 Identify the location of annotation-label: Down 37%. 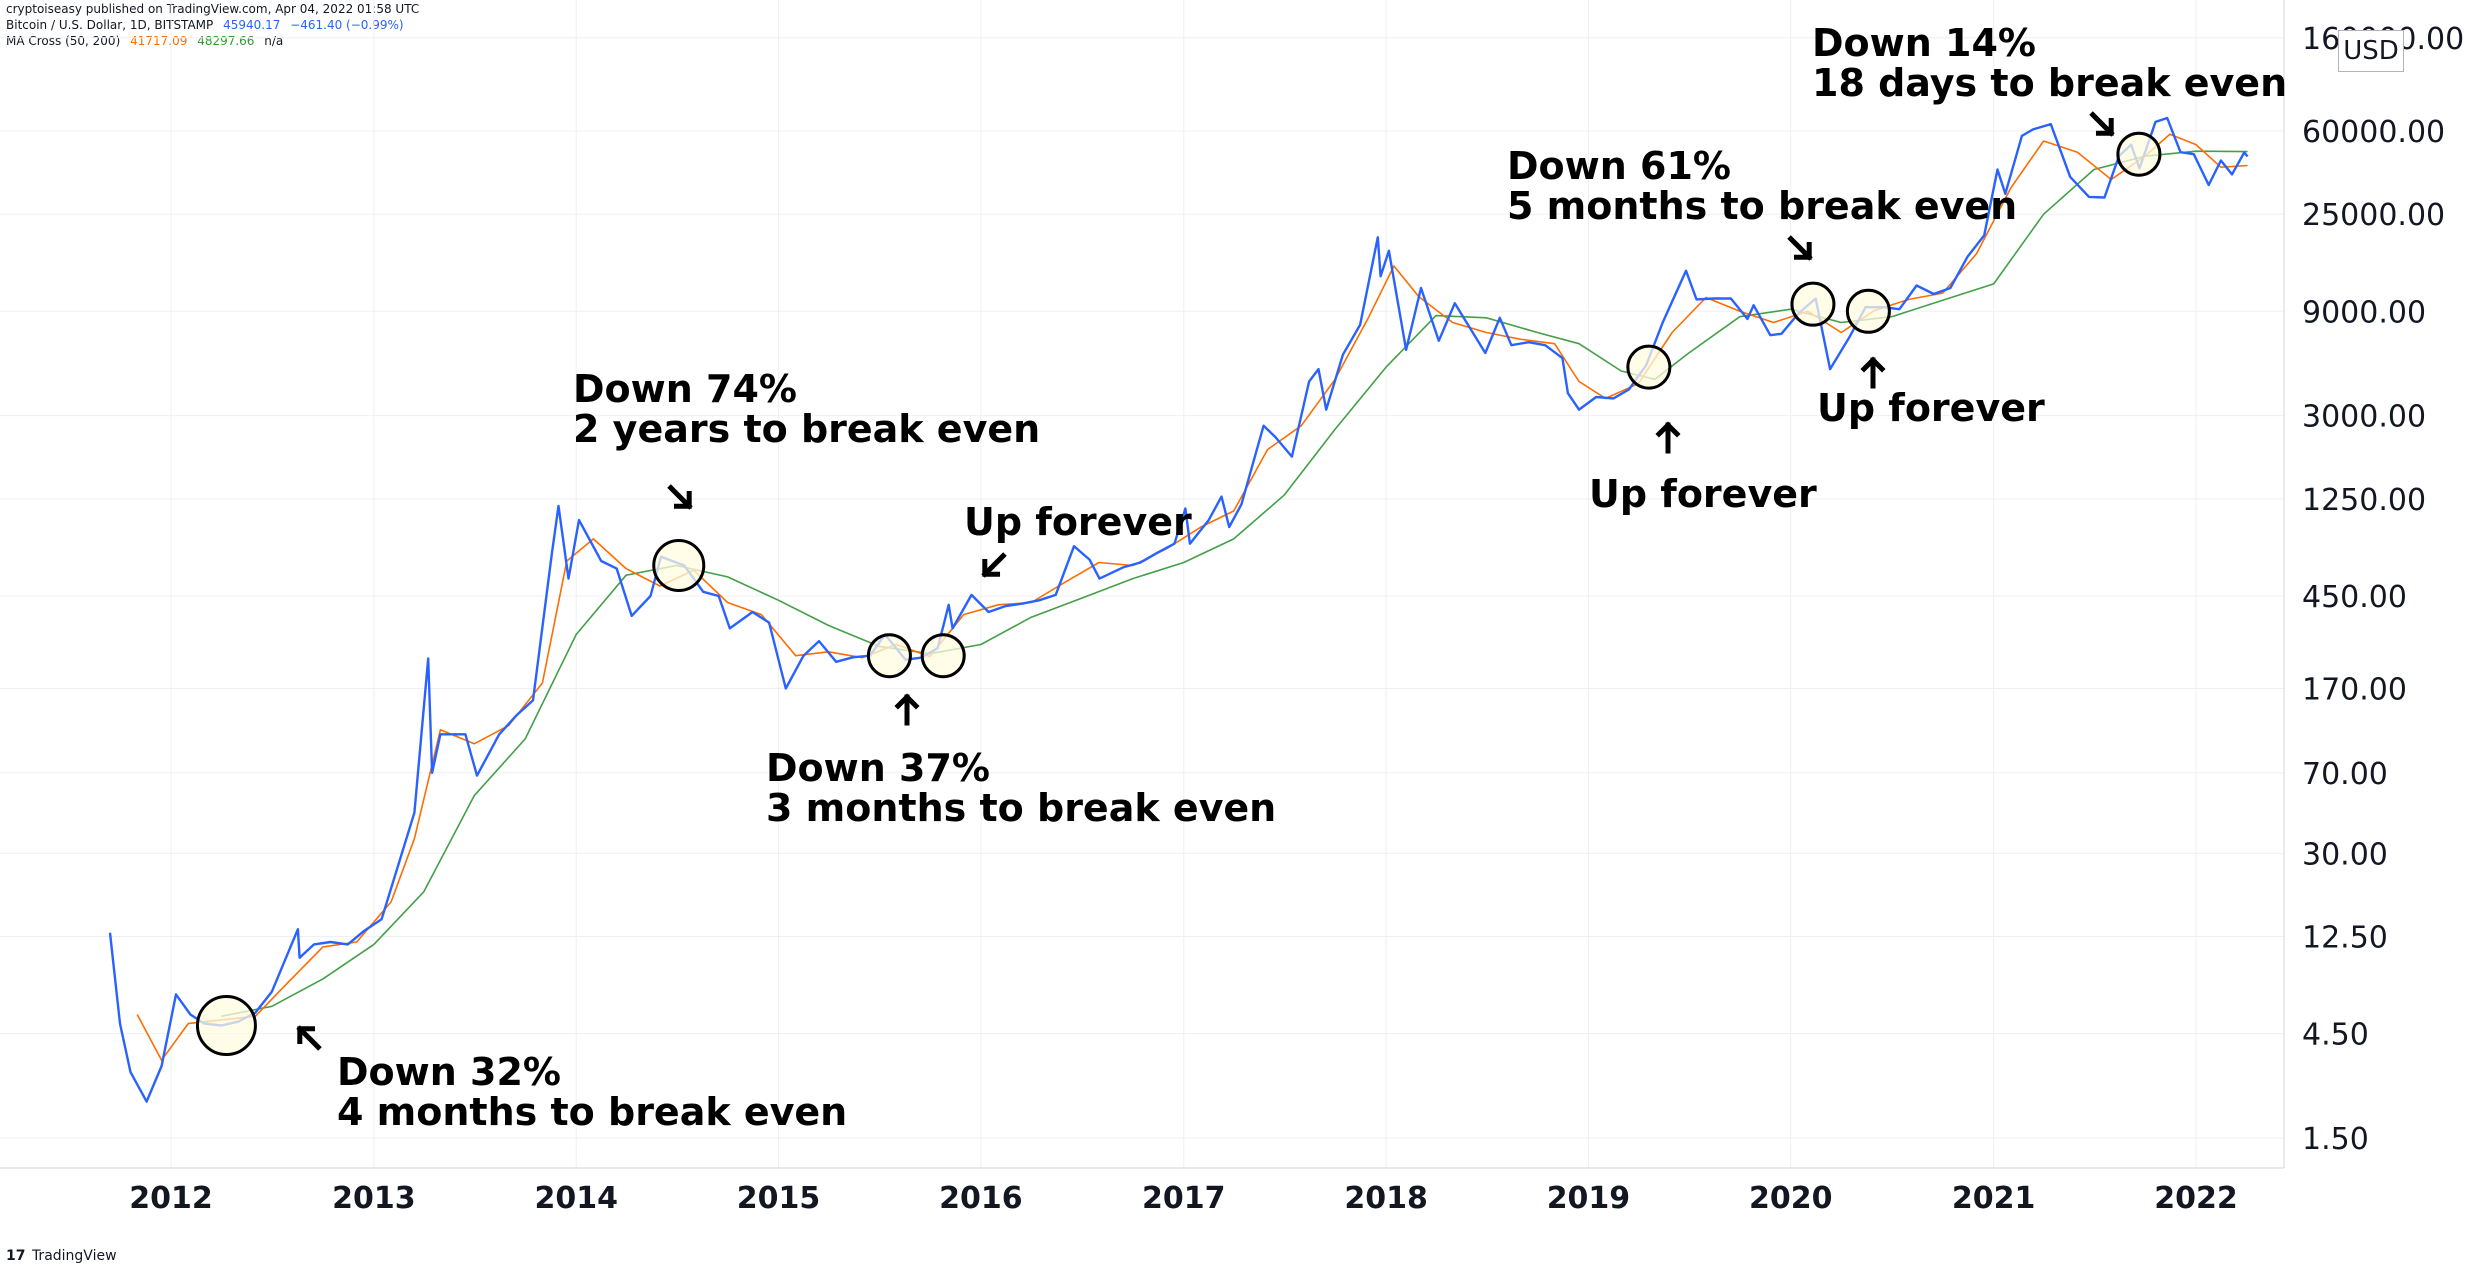
(878, 768).